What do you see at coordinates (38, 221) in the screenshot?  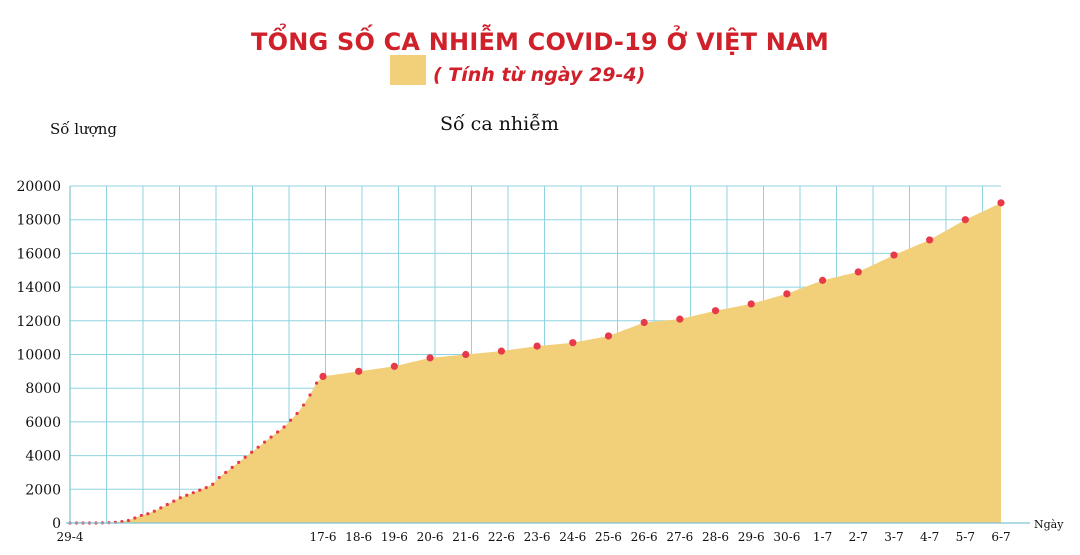 I see `y-tick-label: 18000` at bounding box center [38, 221].